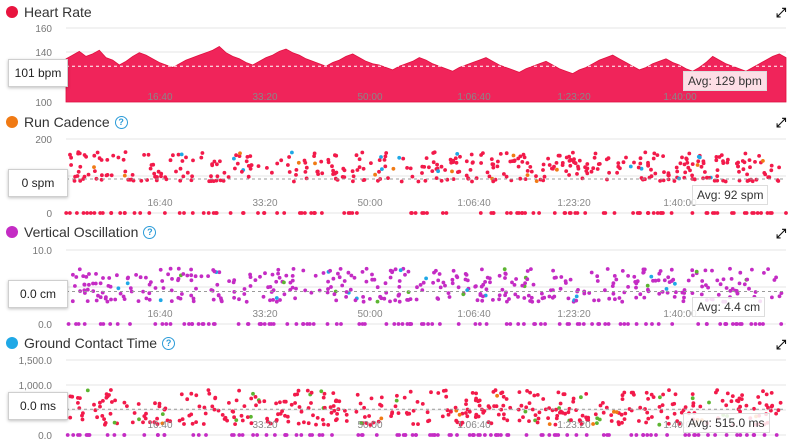 The image size is (794, 443). I want to click on x-tick-label: 1:40:00, so click(680, 425).